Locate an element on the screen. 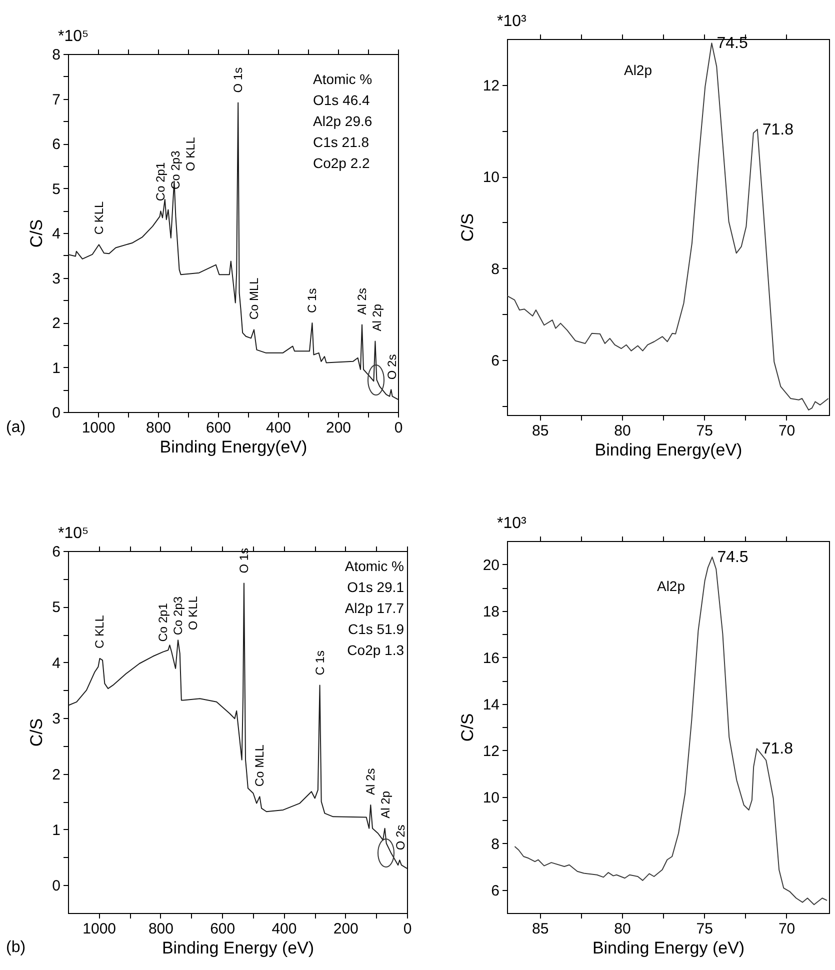 This screenshot has width=835, height=970. y-tick-label: 20 is located at coordinates (491, 565).